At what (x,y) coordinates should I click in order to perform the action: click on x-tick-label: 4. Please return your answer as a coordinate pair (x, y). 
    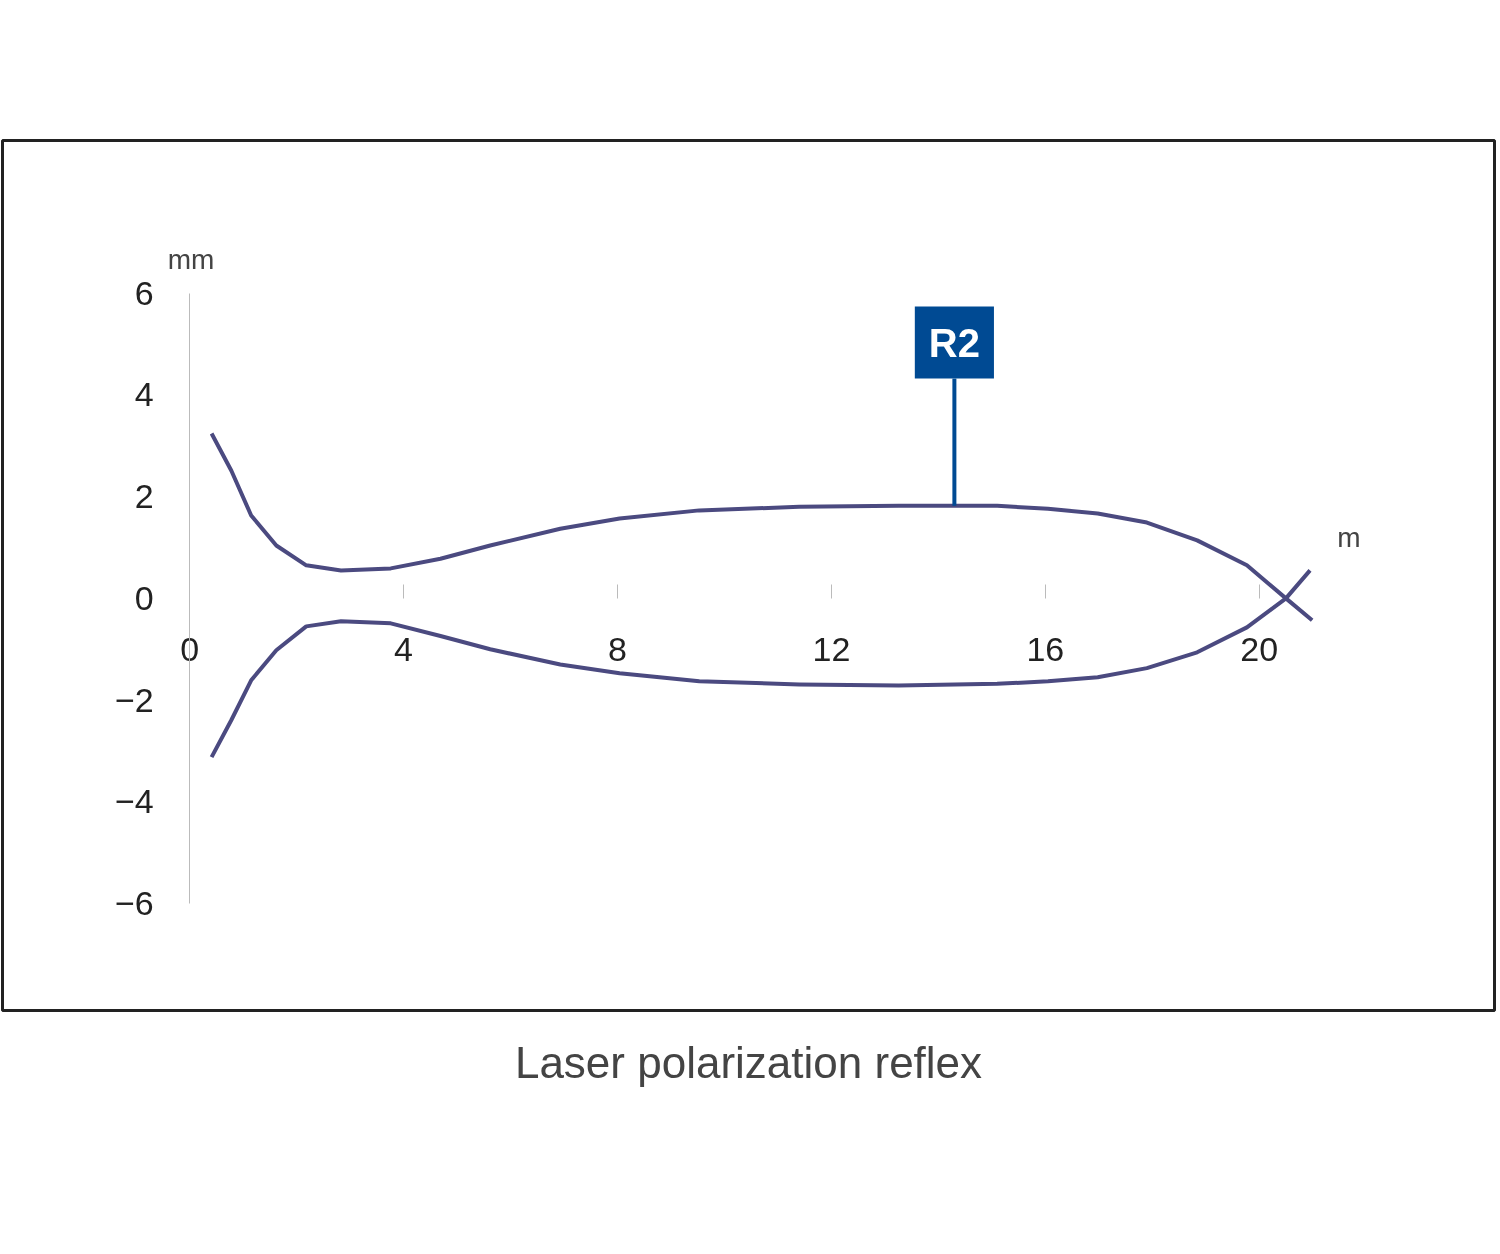
    Looking at the image, I should click on (404, 649).